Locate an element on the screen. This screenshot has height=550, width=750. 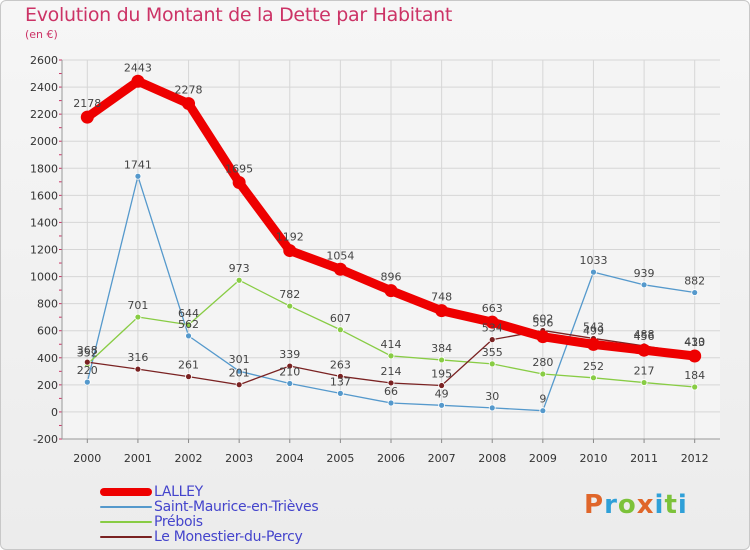
data-label: 261 is located at coordinates (188, 365).